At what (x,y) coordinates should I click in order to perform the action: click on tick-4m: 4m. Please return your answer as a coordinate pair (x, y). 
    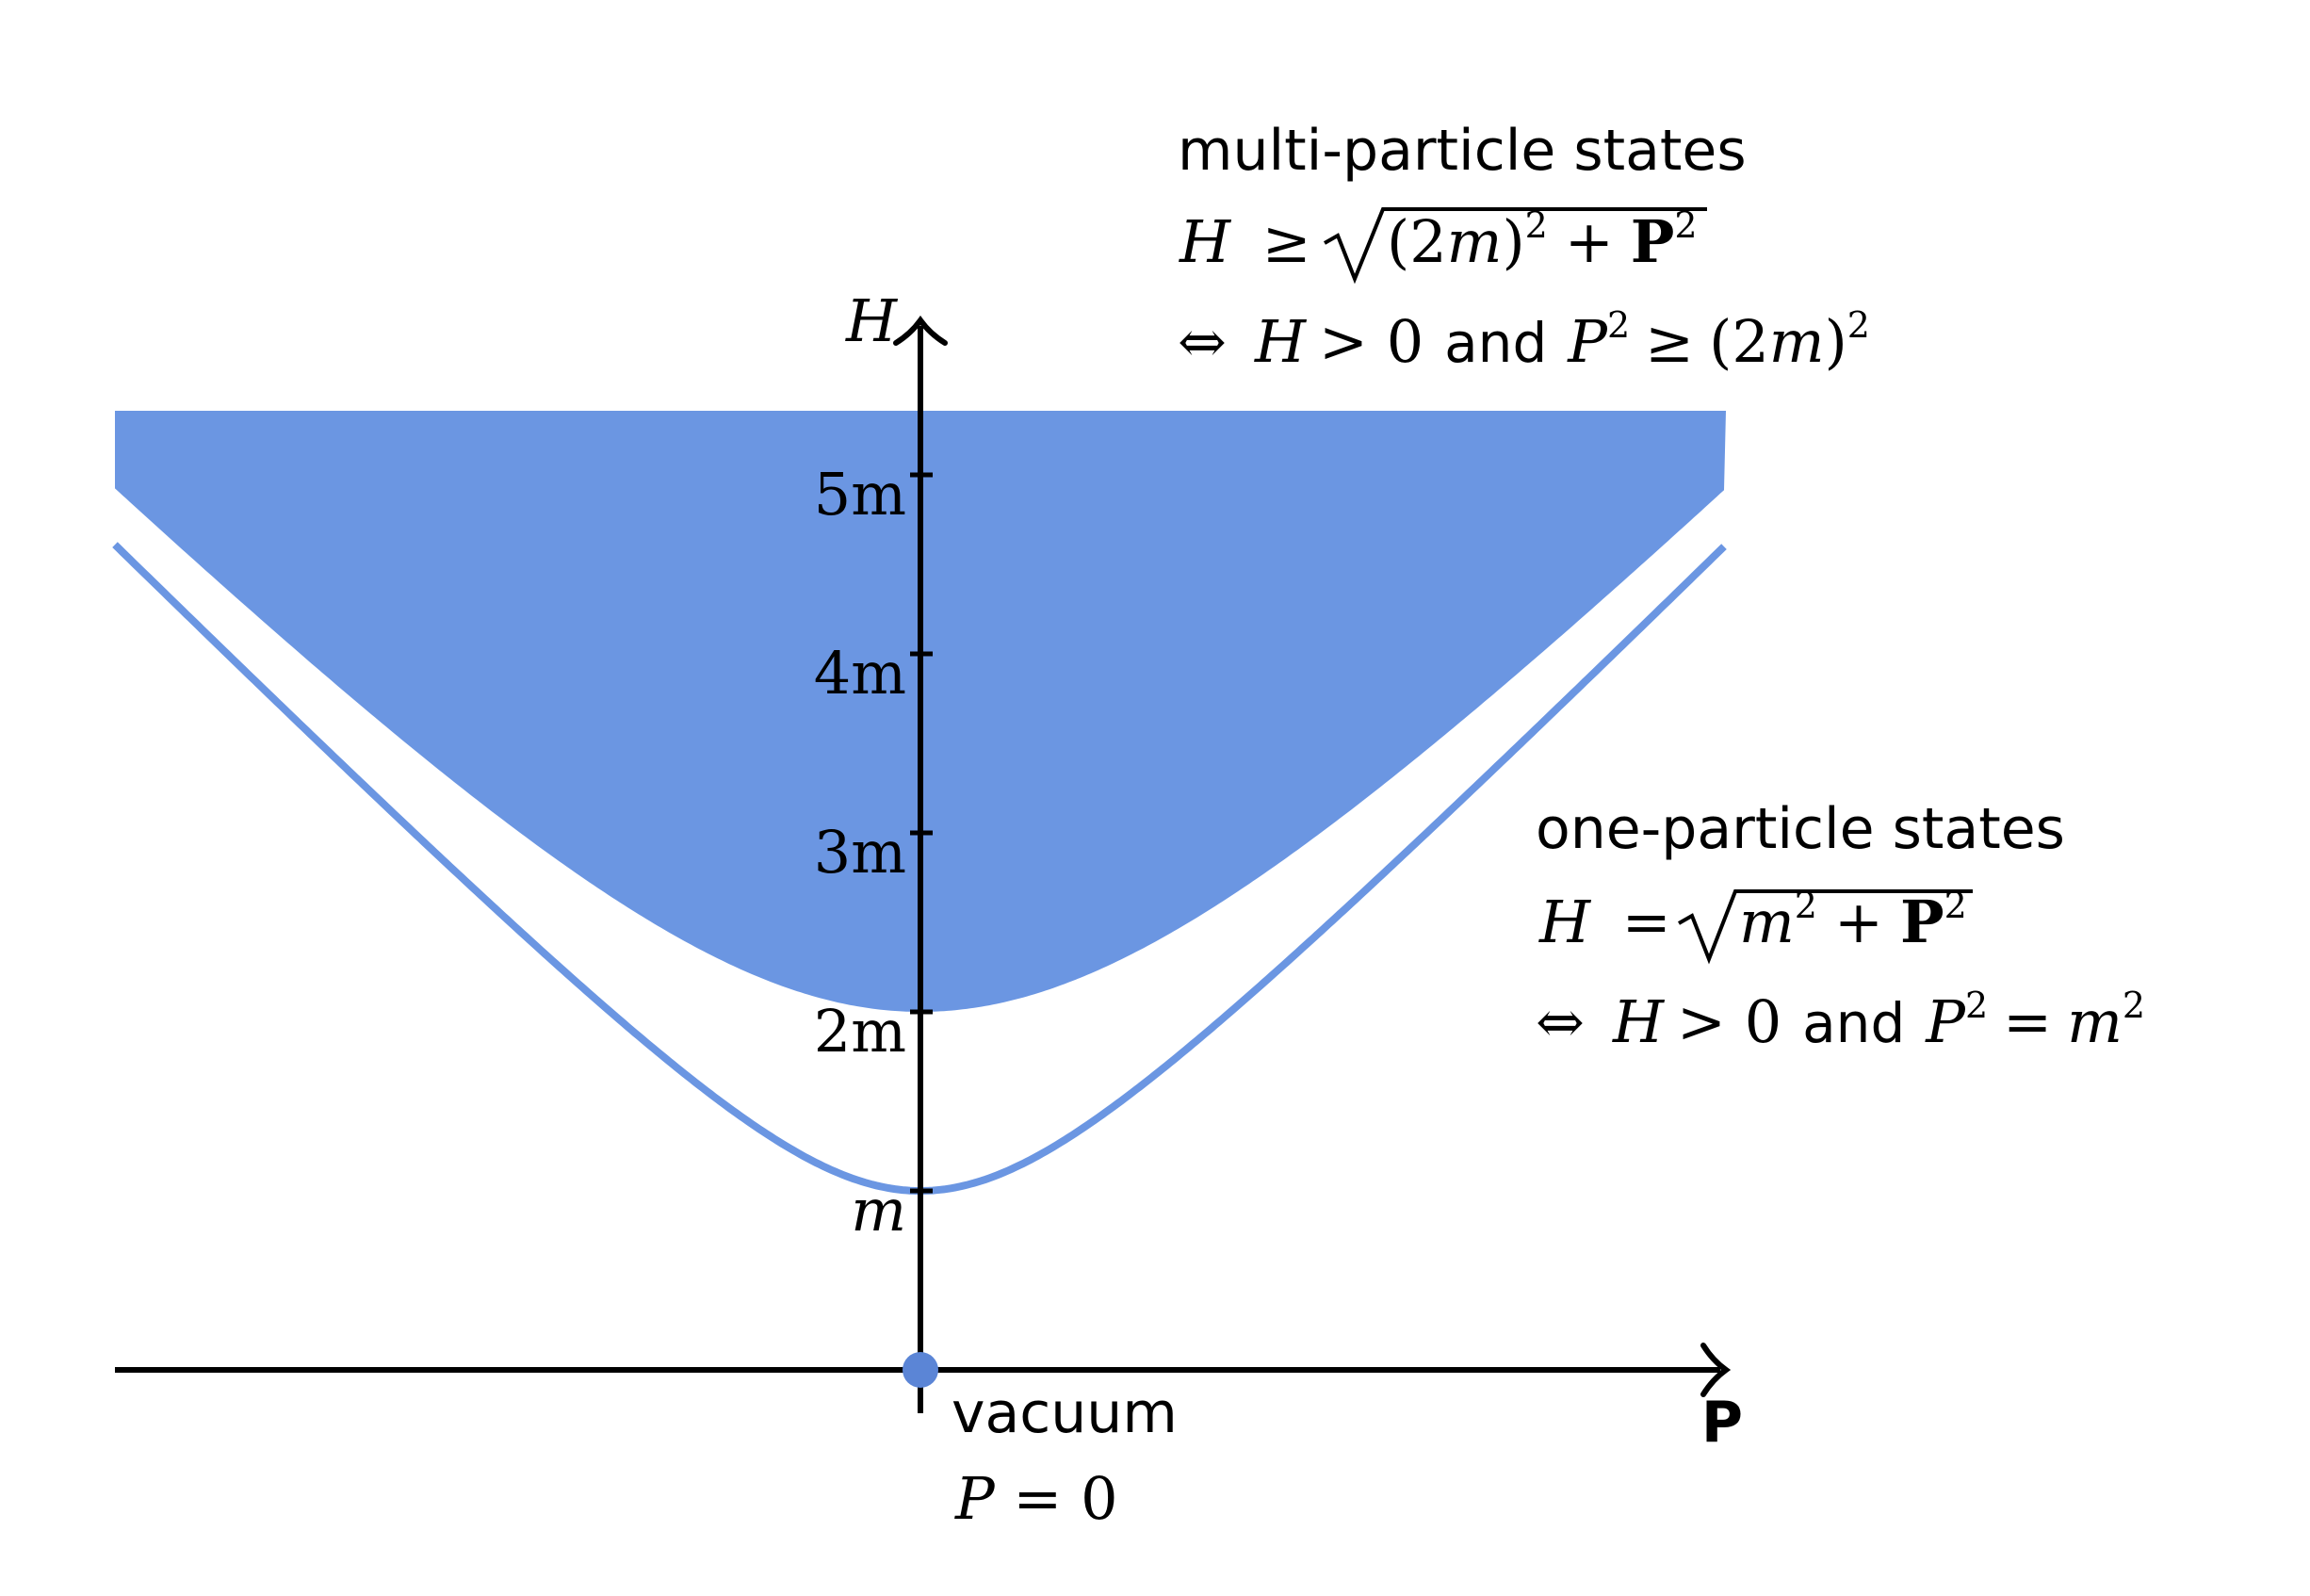
    Looking at the image, I should click on (873, 673).